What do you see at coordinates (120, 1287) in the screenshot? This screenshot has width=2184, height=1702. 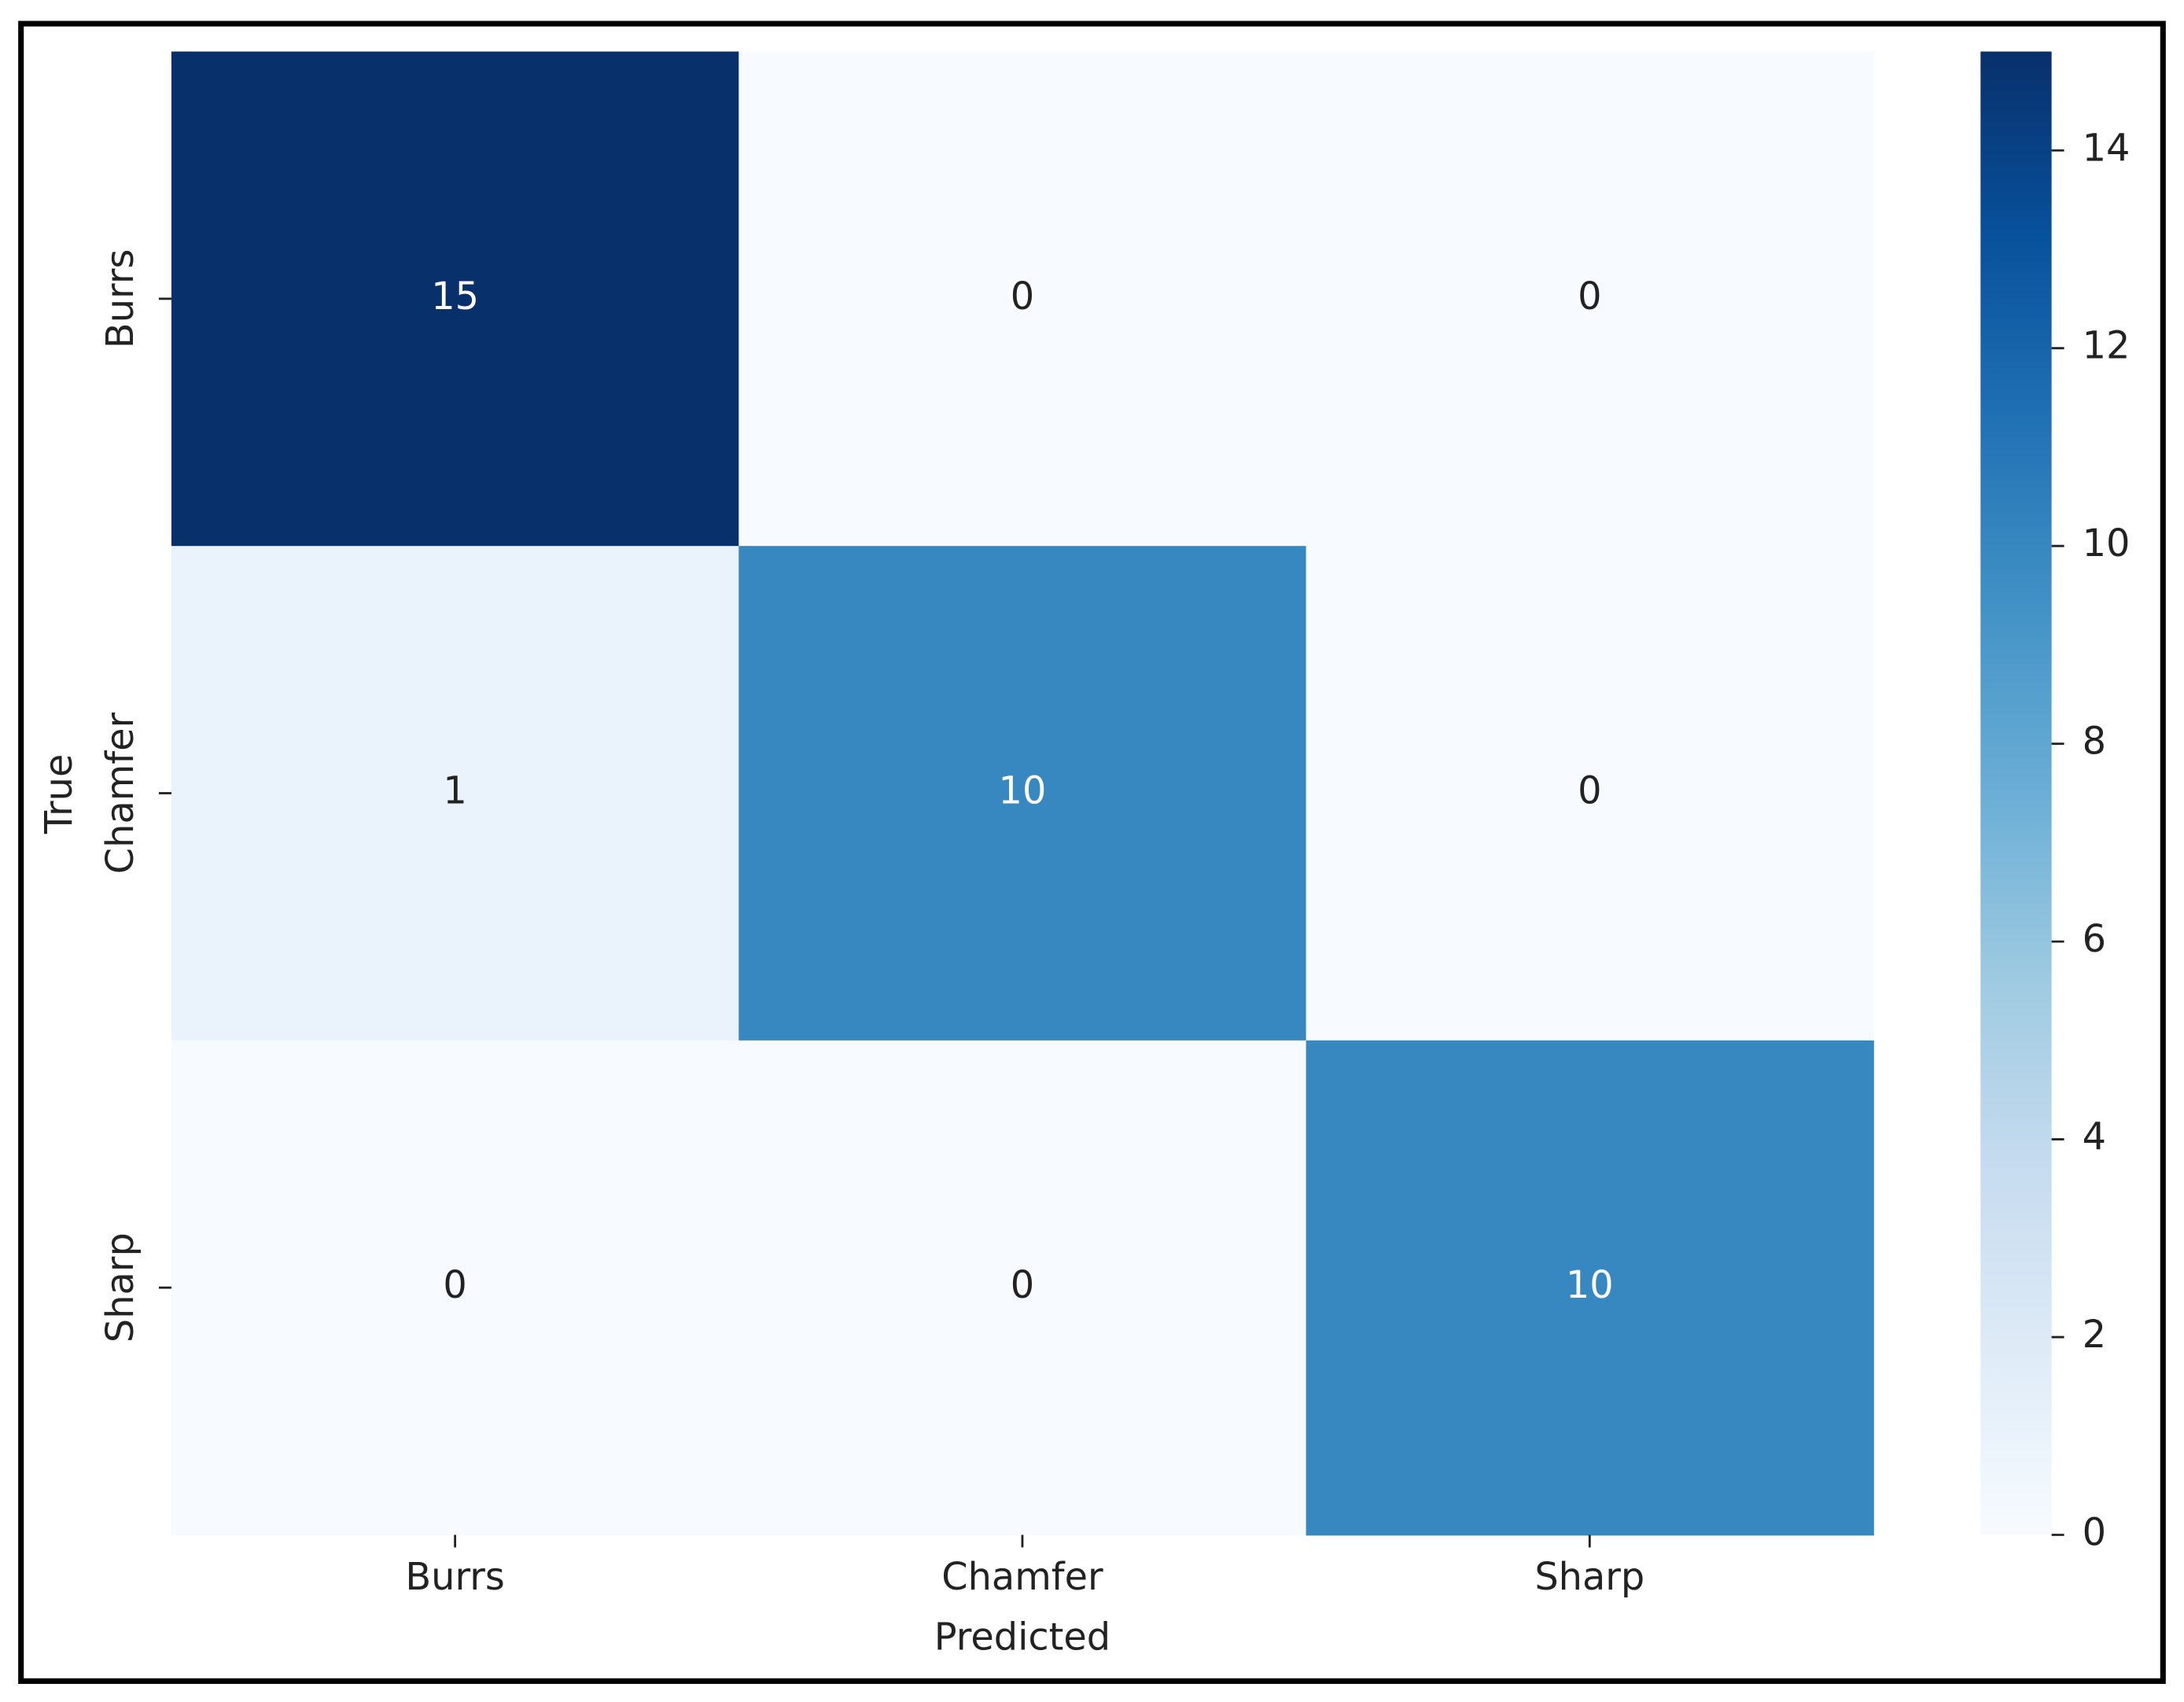 I see `y-tick-label: Sharp` at bounding box center [120, 1287].